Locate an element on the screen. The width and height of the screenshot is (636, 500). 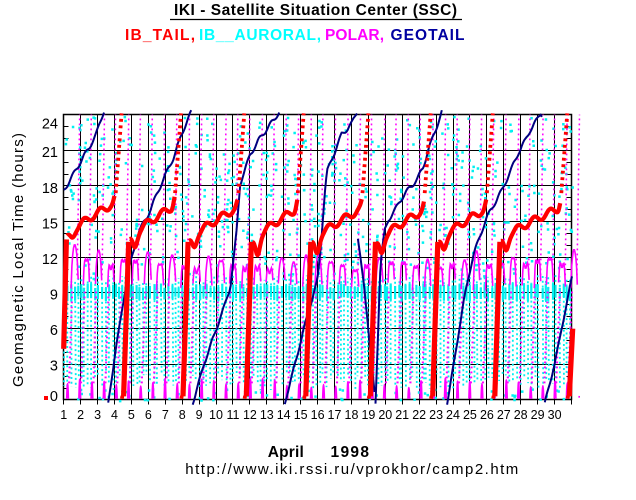
svg-text: 0 is located at coordinates (54, 397).